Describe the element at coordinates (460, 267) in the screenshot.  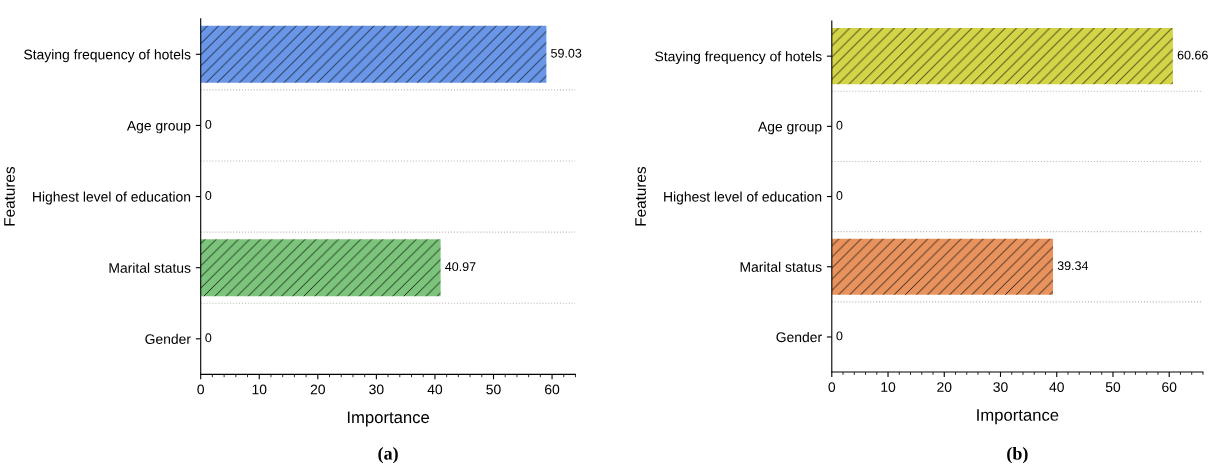
I see `data-label: 40.97` at that location.